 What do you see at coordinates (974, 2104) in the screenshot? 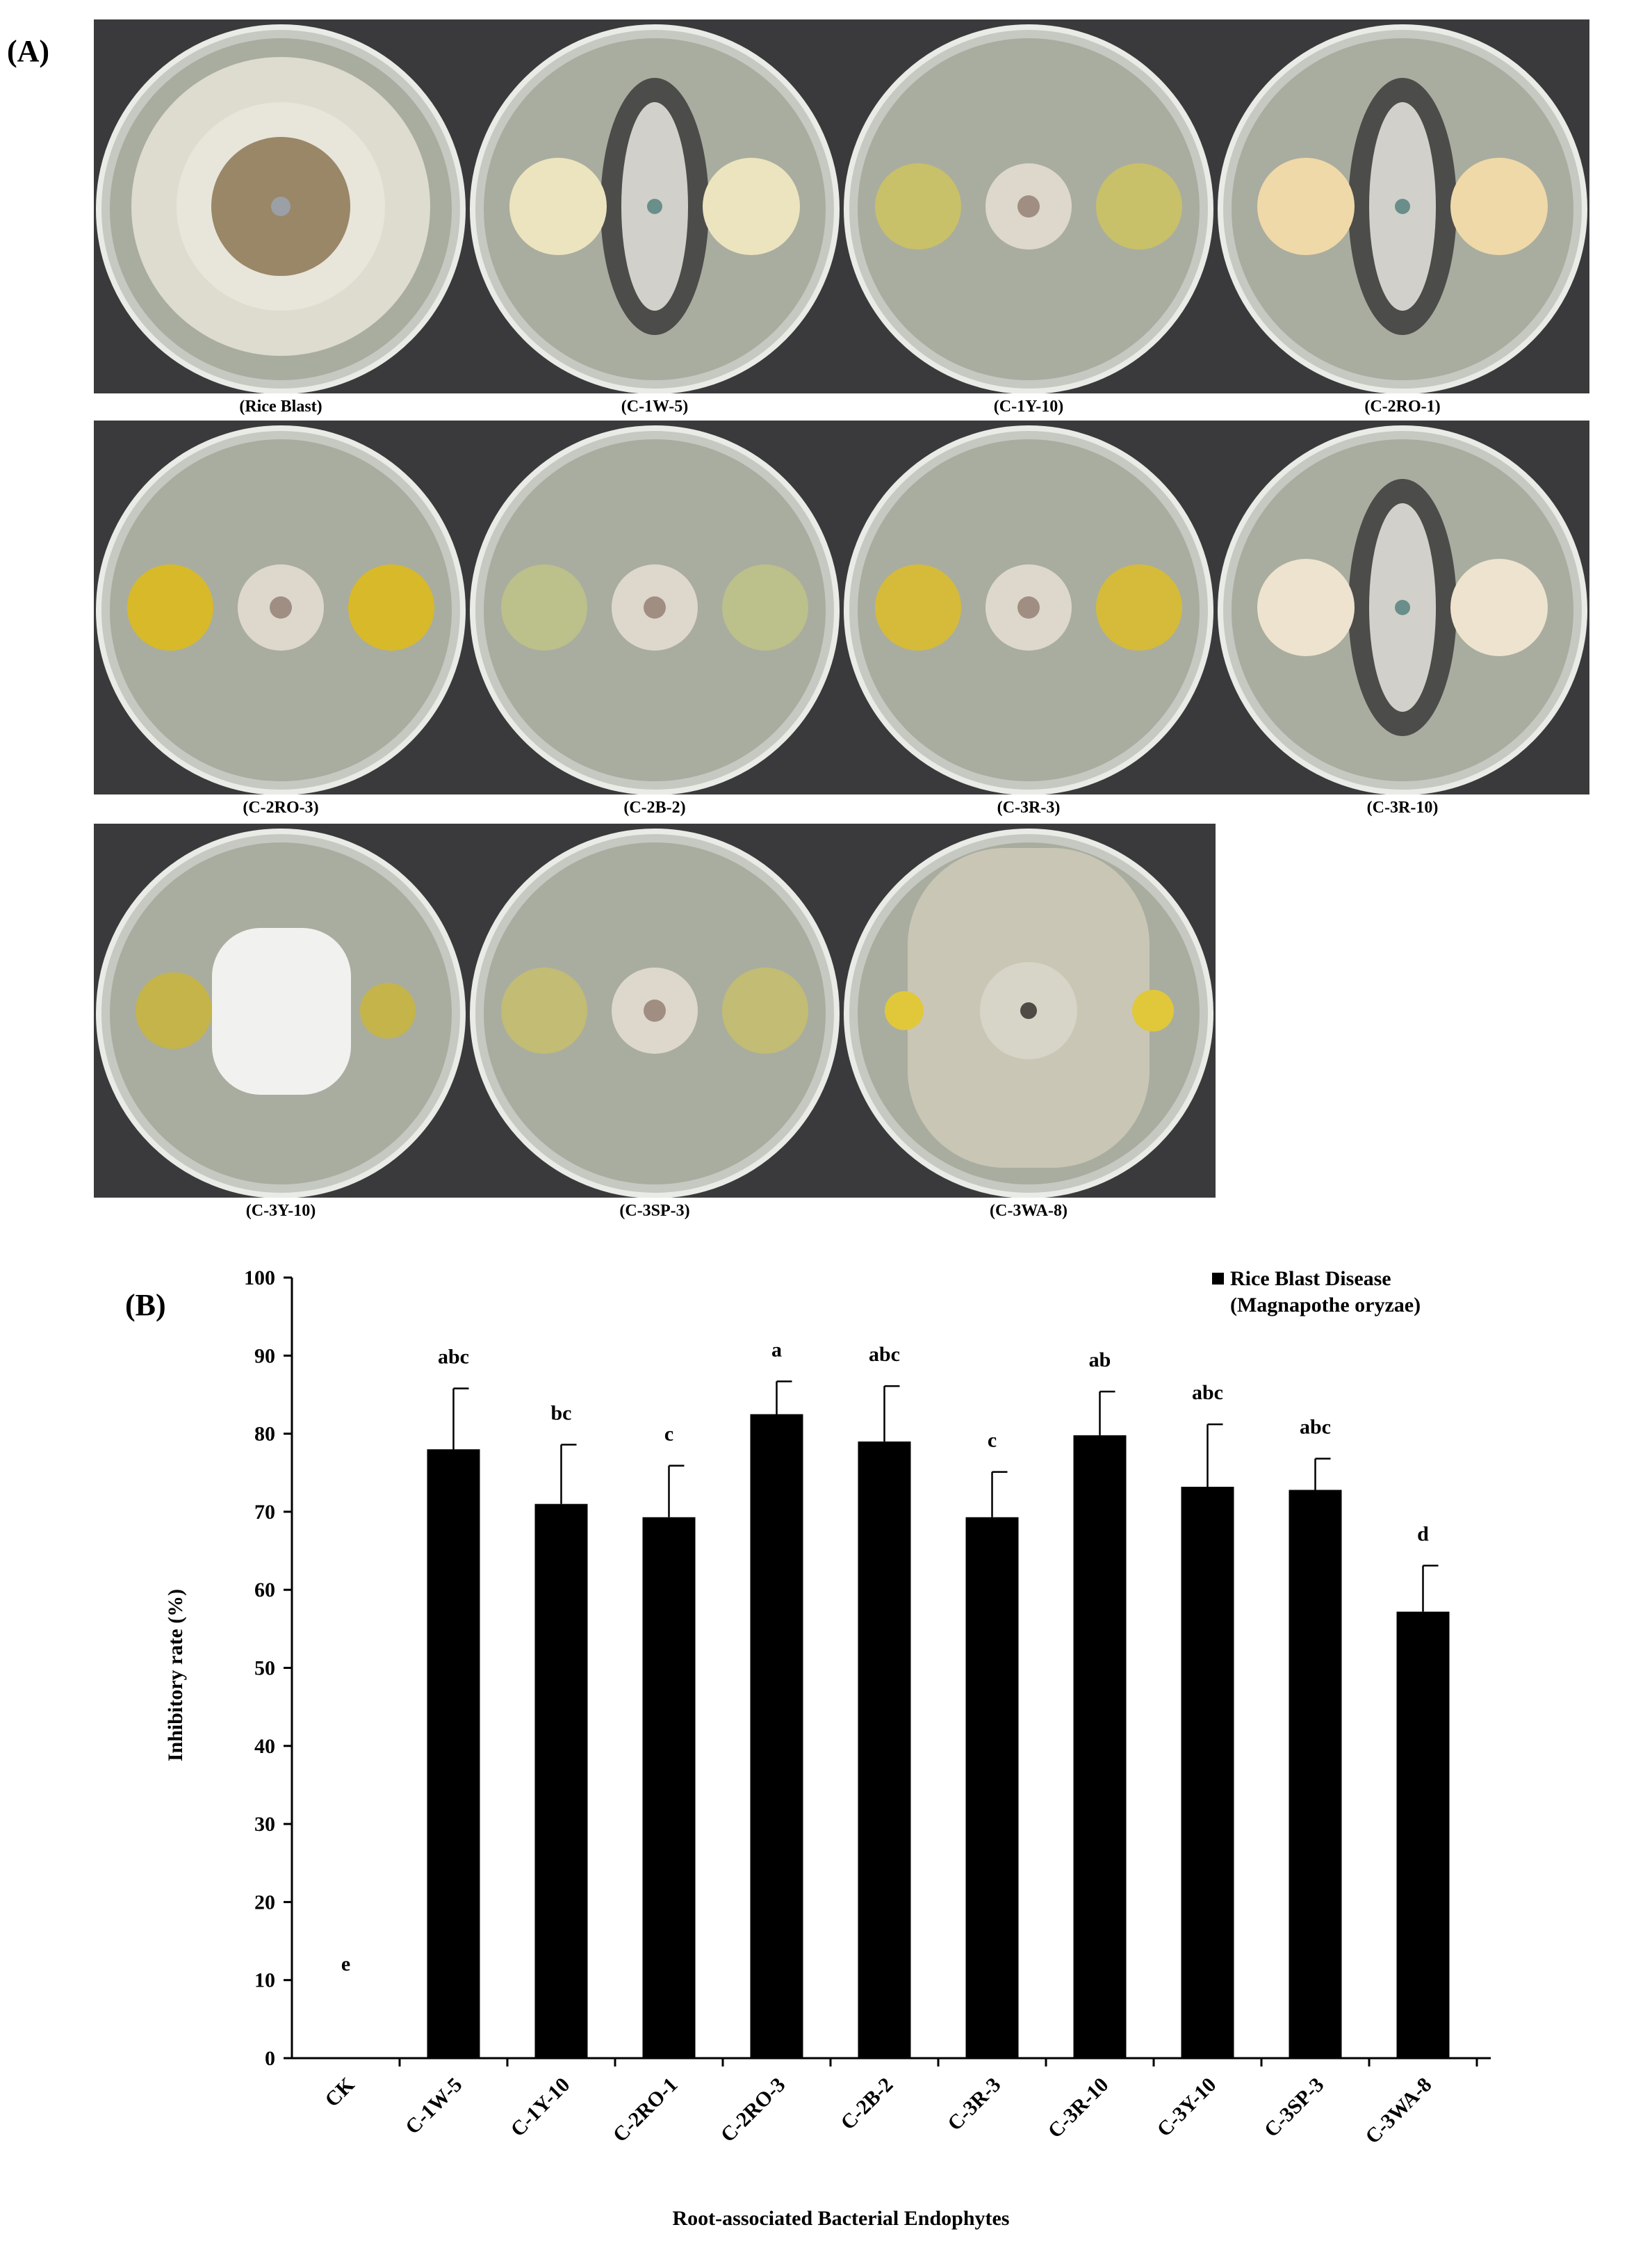
I see `x-tick-label: C-3R-3` at bounding box center [974, 2104].